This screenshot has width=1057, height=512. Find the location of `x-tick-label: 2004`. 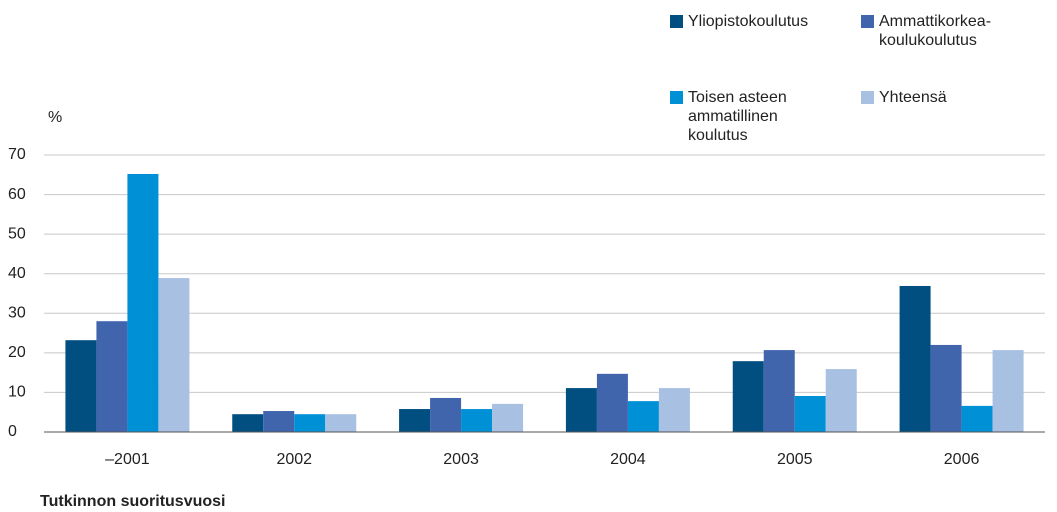

x-tick-label: 2004 is located at coordinates (628, 459).